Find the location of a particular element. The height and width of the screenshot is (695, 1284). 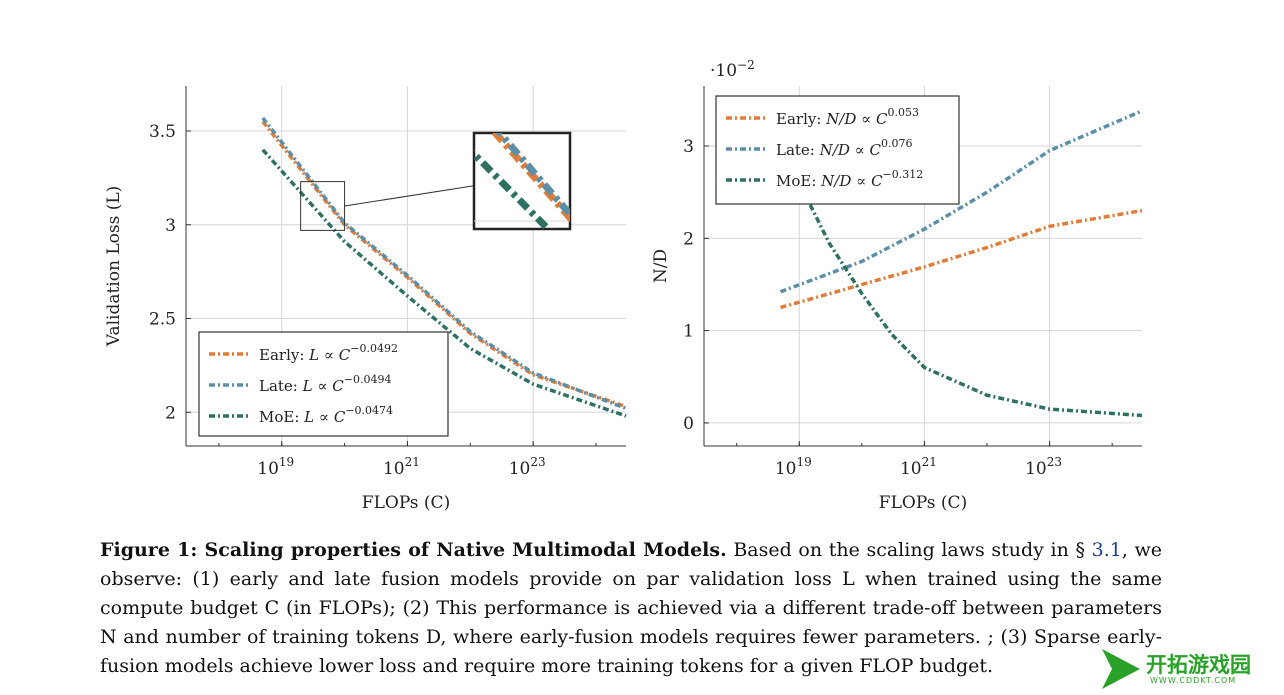

inset-series-moe is located at coordinates (514, 188).